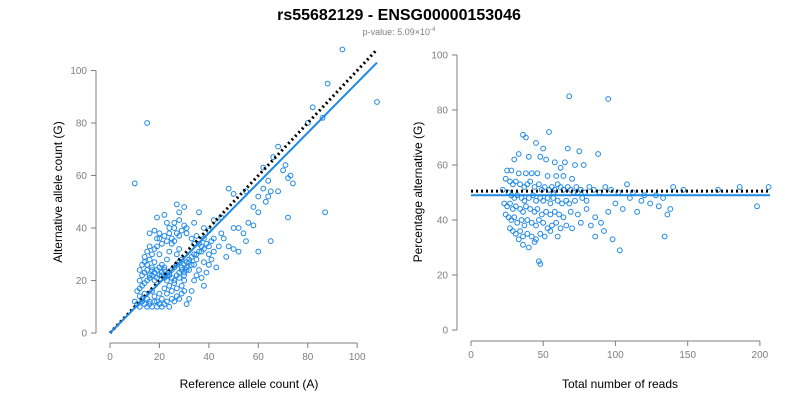 The width and height of the screenshot is (800, 400). What do you see at coordinates (615, 355) in the screenshot?
I see `right-x-tick-label: 100` at bounding box center [615, 355].